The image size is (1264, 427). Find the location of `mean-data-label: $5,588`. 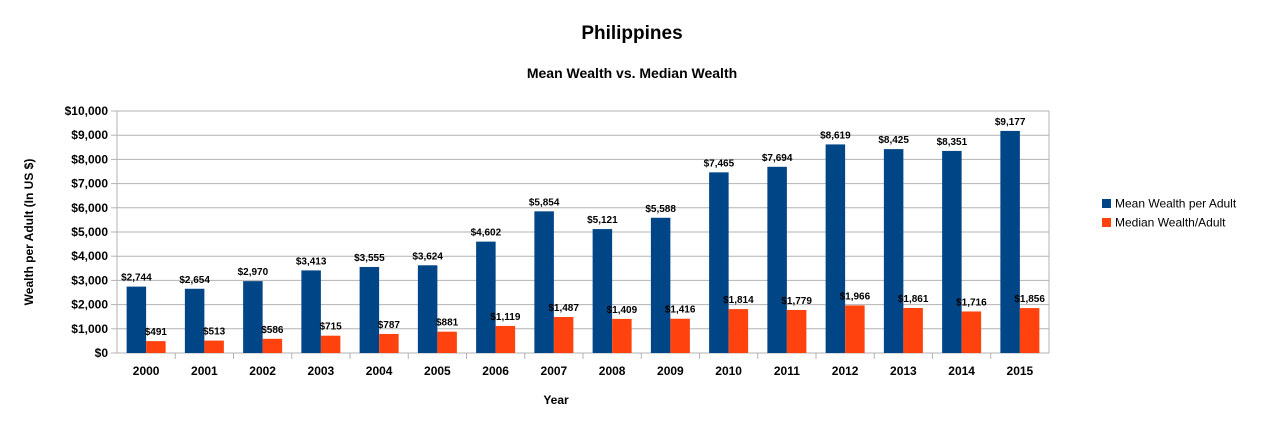

mean-data-label: $5,588 is located at coordinates (660, 209).